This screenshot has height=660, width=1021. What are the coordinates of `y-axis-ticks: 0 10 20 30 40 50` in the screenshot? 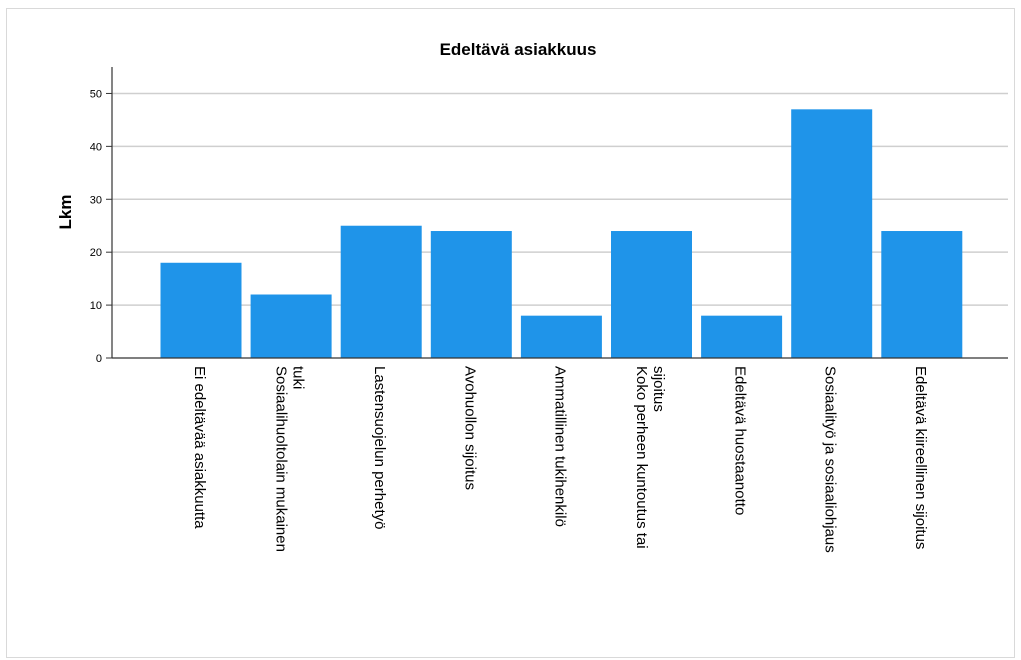 It's located at (101, 226).